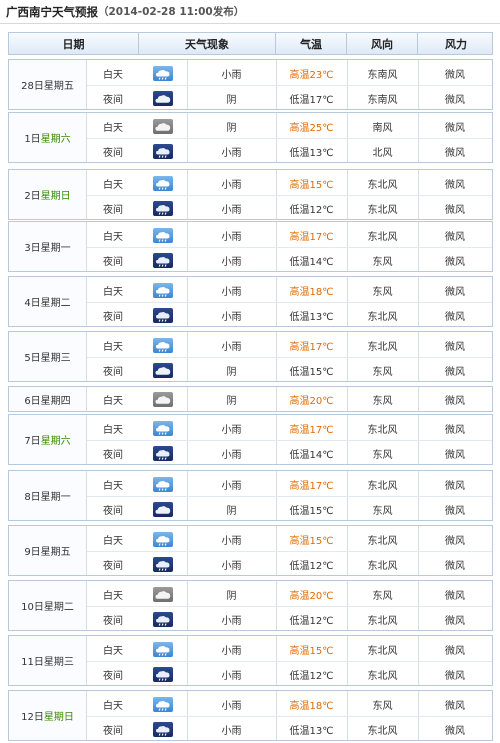  I want to click on date-cell: 10日星期二, so click(48, 605).